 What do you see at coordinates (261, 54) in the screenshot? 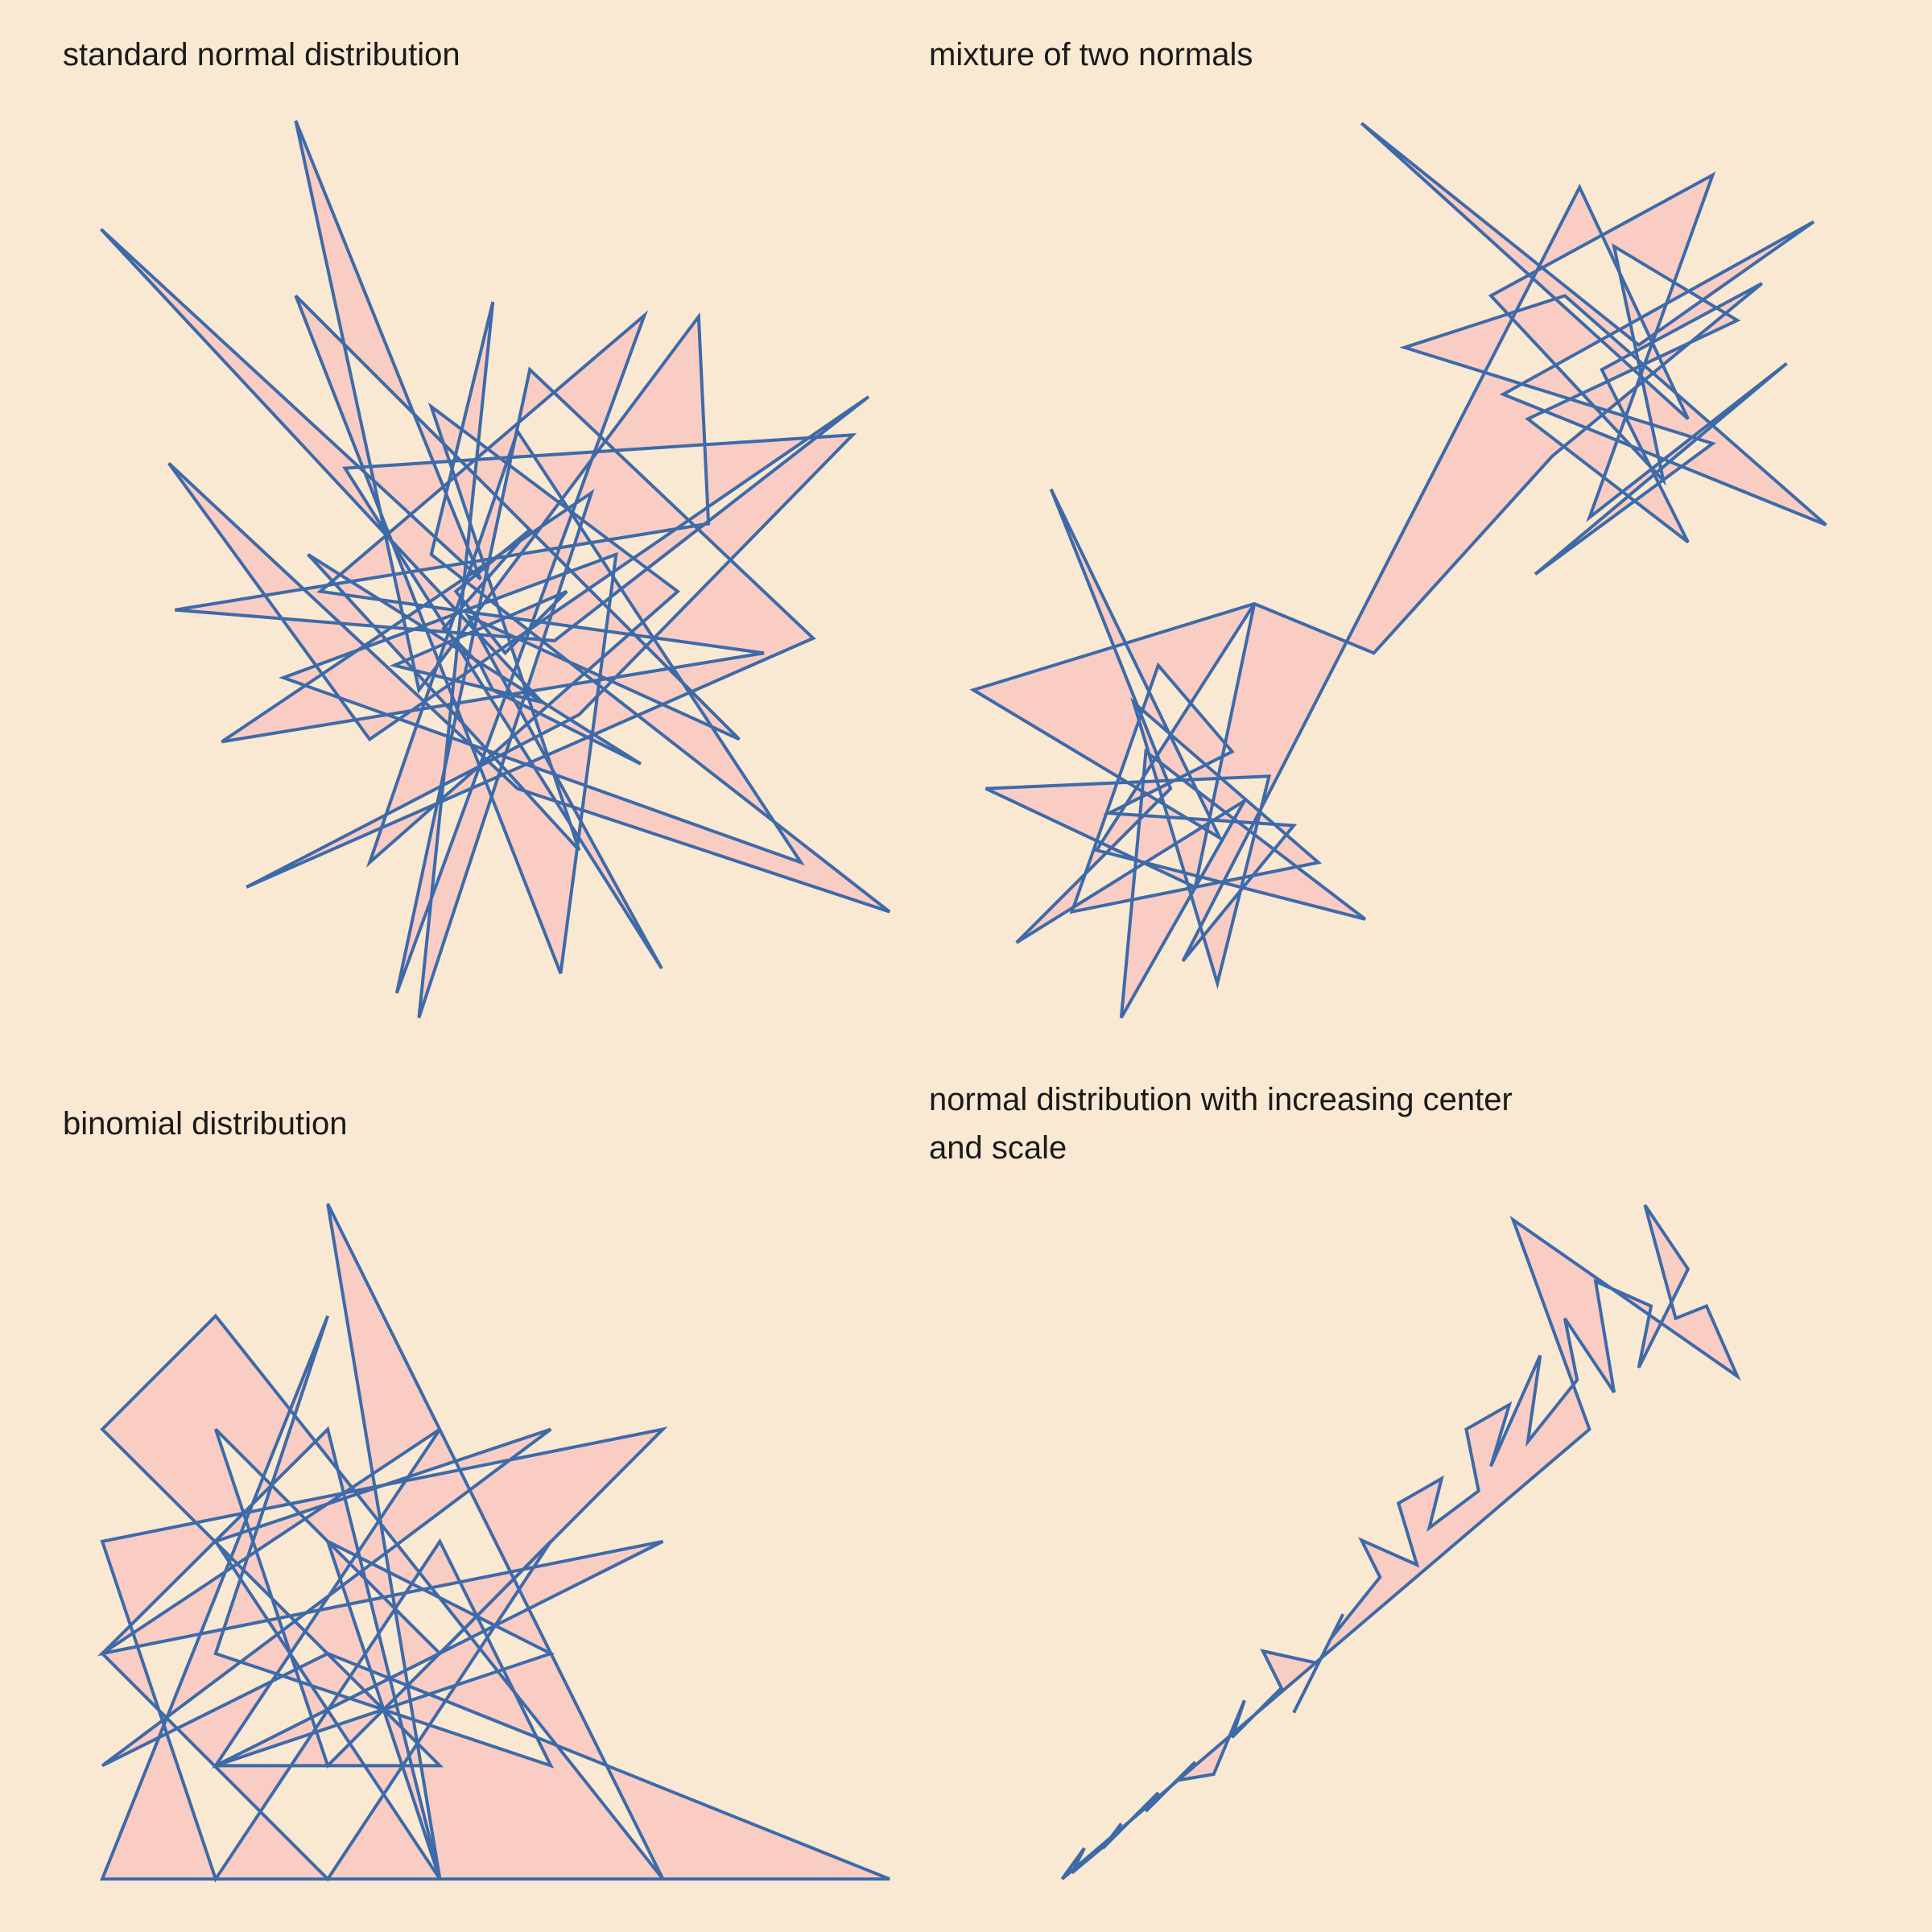
I see `panel-title: standard normal distribution` at bounding box center [261, 54].